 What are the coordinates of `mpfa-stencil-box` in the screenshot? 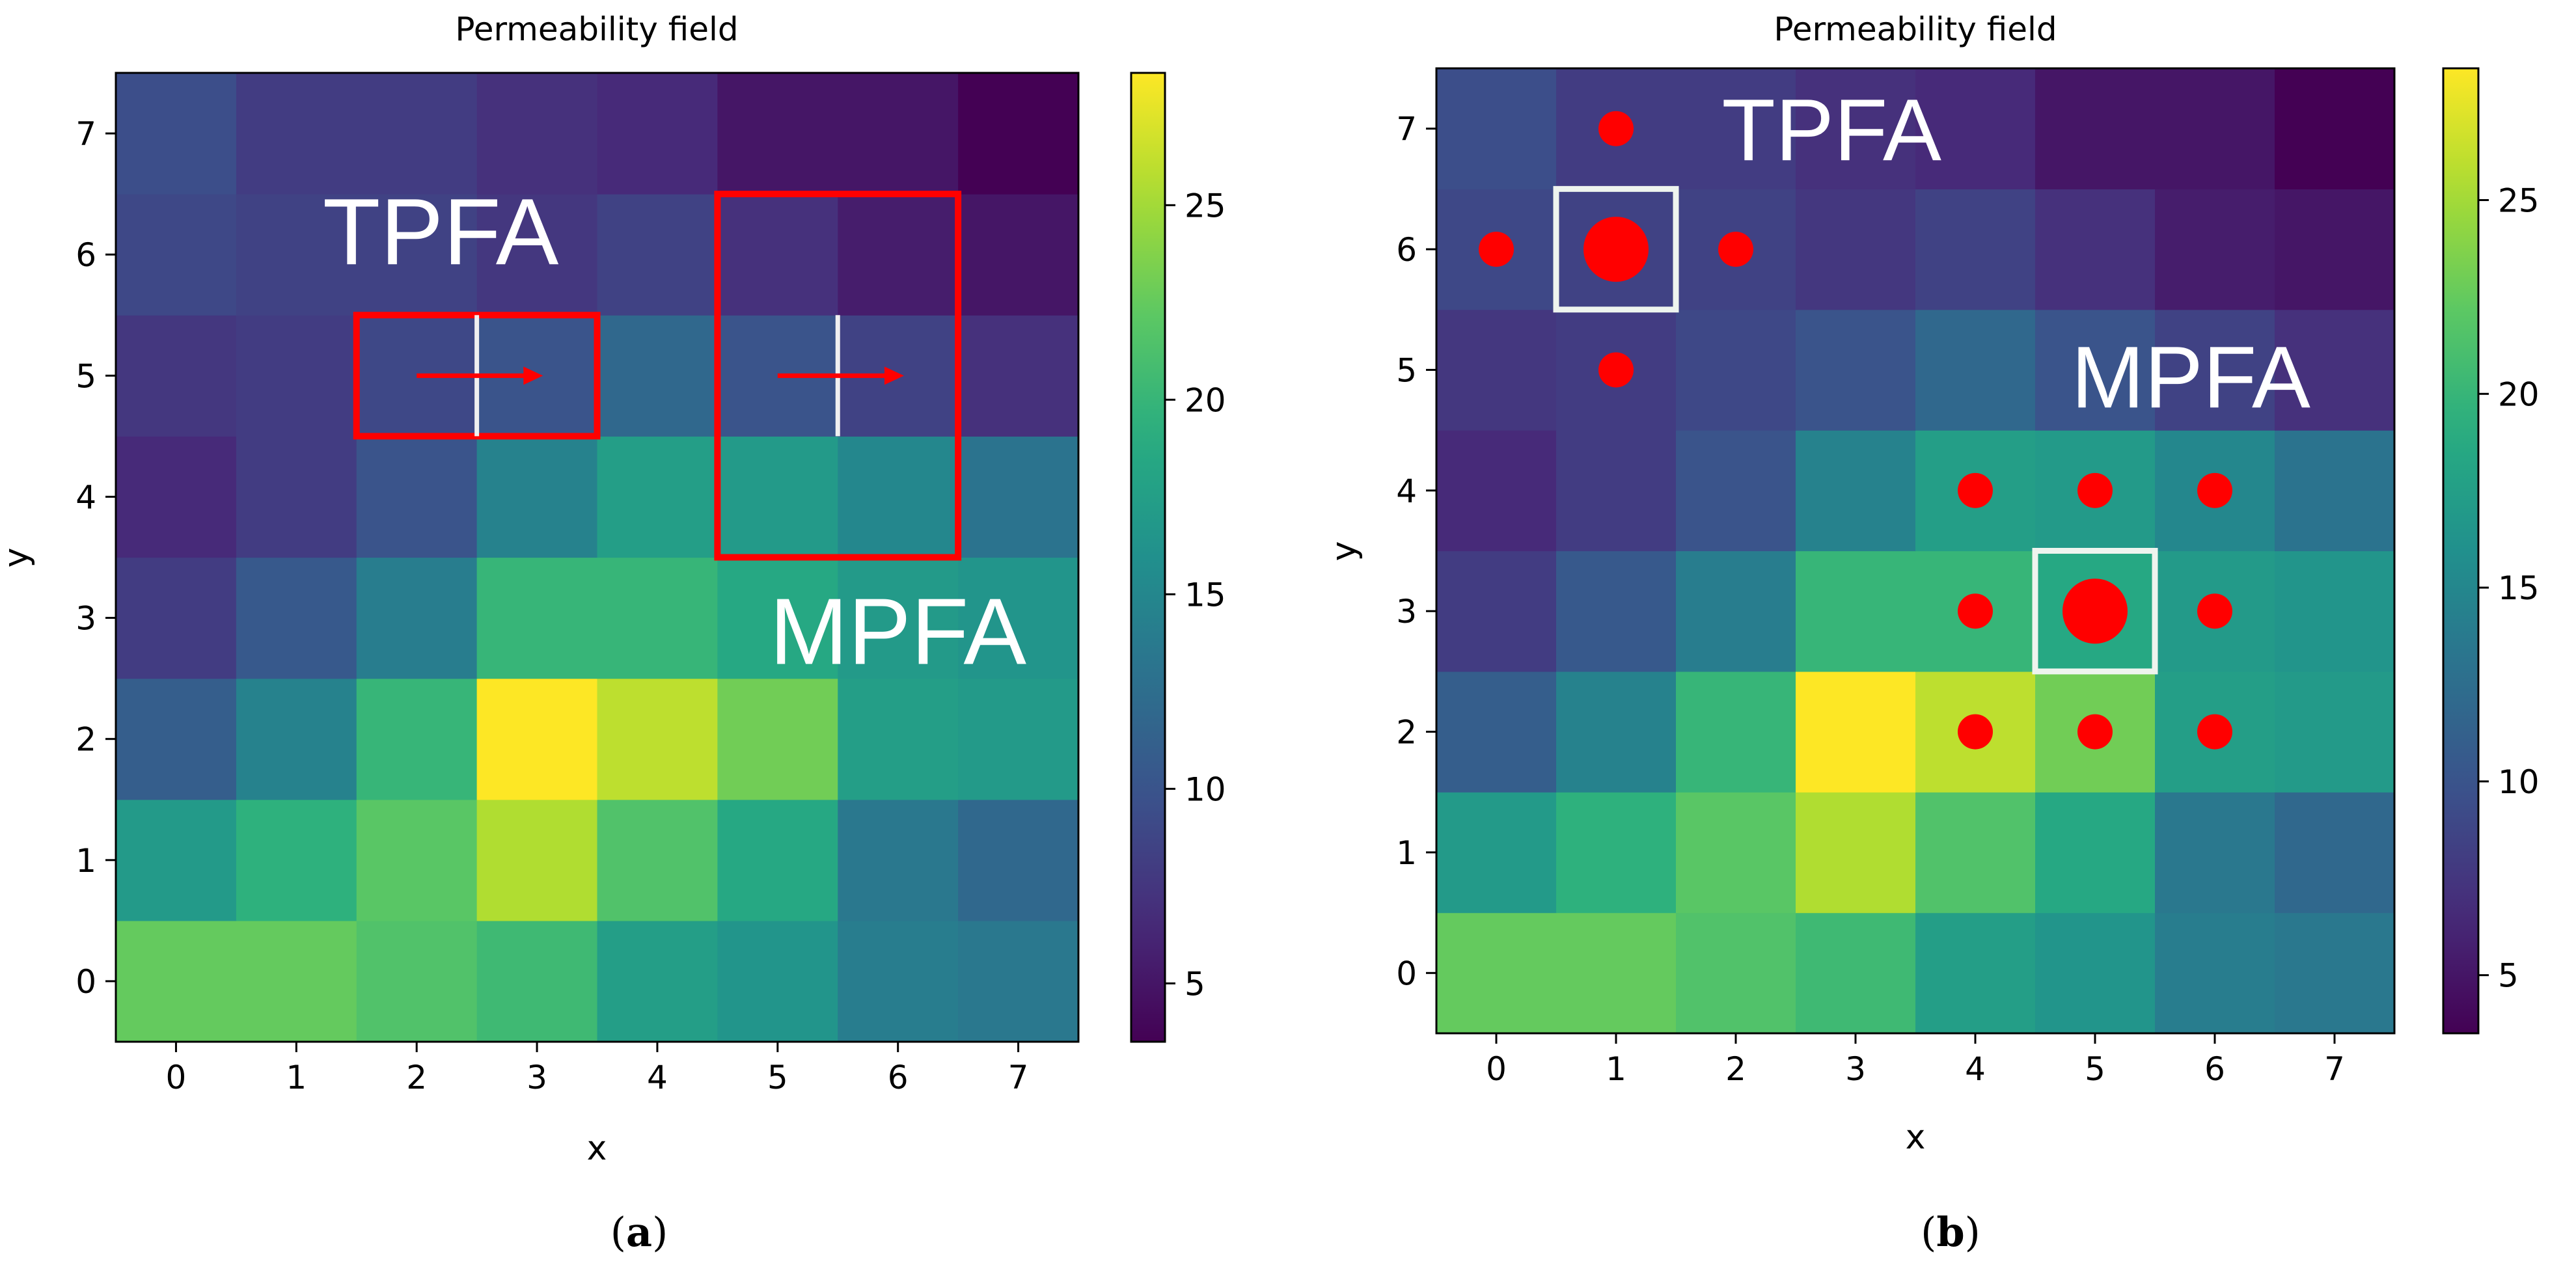 It's located at (838, 376).